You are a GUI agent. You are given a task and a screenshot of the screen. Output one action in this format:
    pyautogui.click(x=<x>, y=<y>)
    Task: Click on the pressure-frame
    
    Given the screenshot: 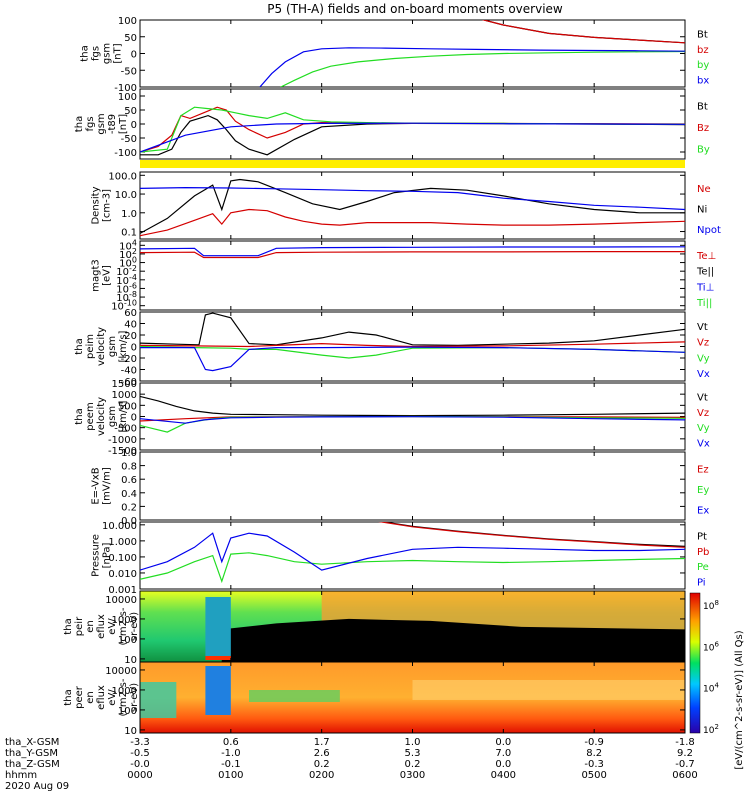 What is the action you would take?
    pyautogui.click(x=412, y=555)
    